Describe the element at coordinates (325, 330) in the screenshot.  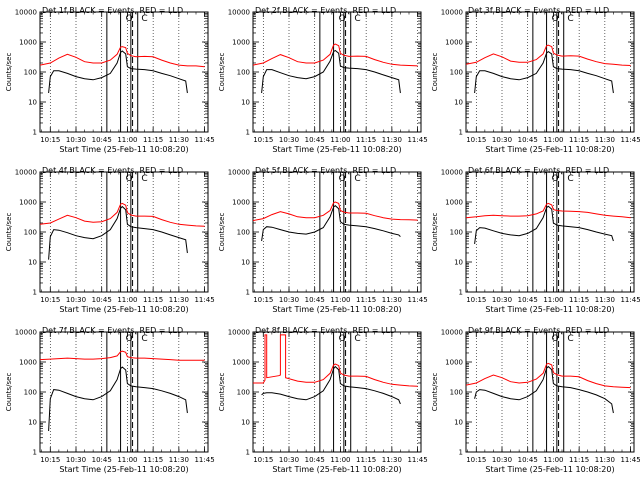
I see `panel-title: Det 8f BLACK = Events, RED = LLD` at that location.